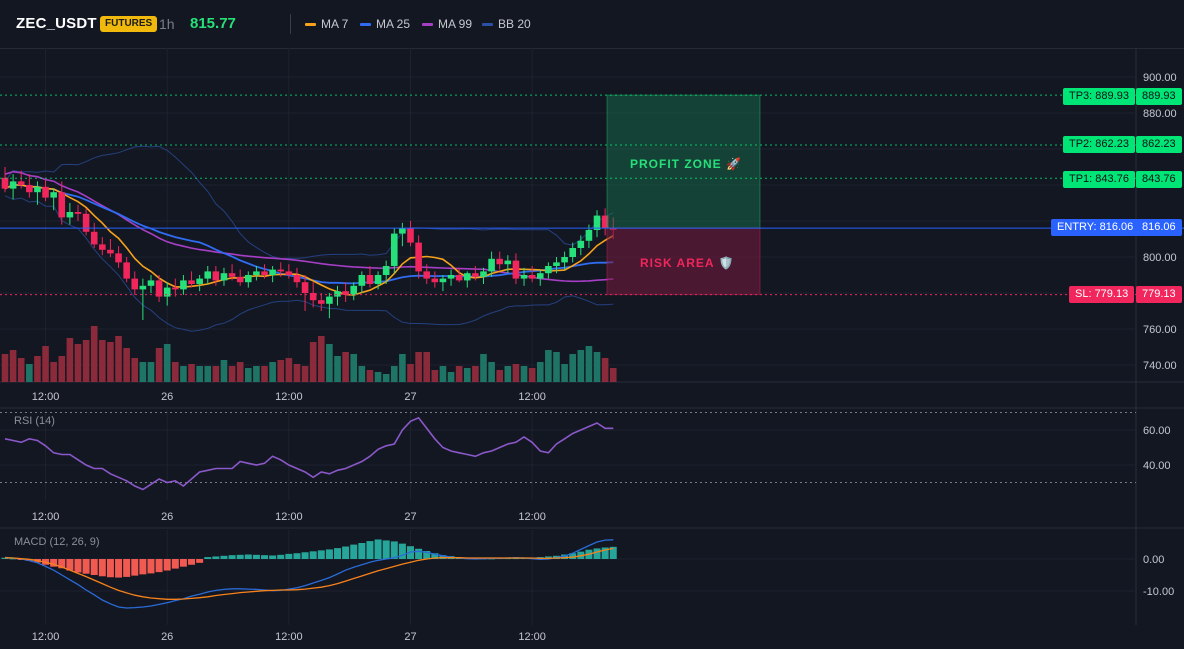  What do you see at coordinates (385, 24) in the screenshot?
I see `legend-ma25: MA 25` at bounding box center [385, 24].